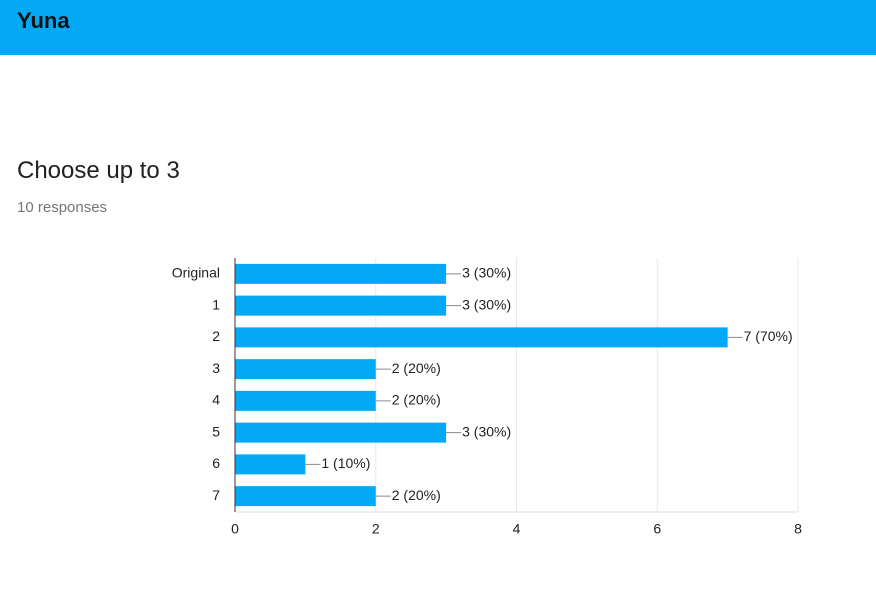 The height and width of the screenshot is (607, 876). What do you see at coordinates (216, 400) in the screenshot?
I see `y-tick-label: 4` at bounding box center [216, 400].